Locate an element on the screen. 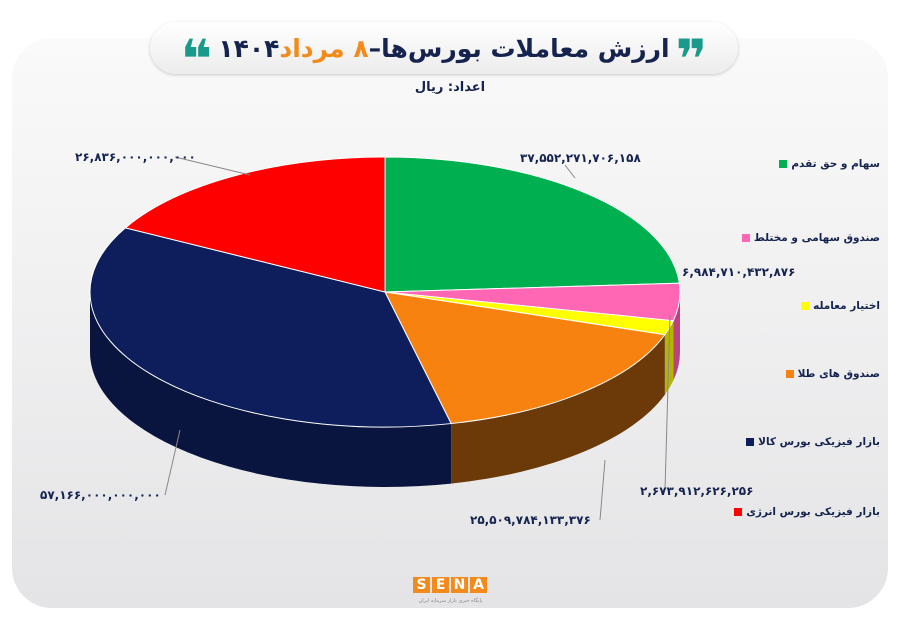 This screenshot has height=623, width=900. logo-subtitle: پایگاه خبری بازار سرمایه ایران is located at coordinates (450, 601).